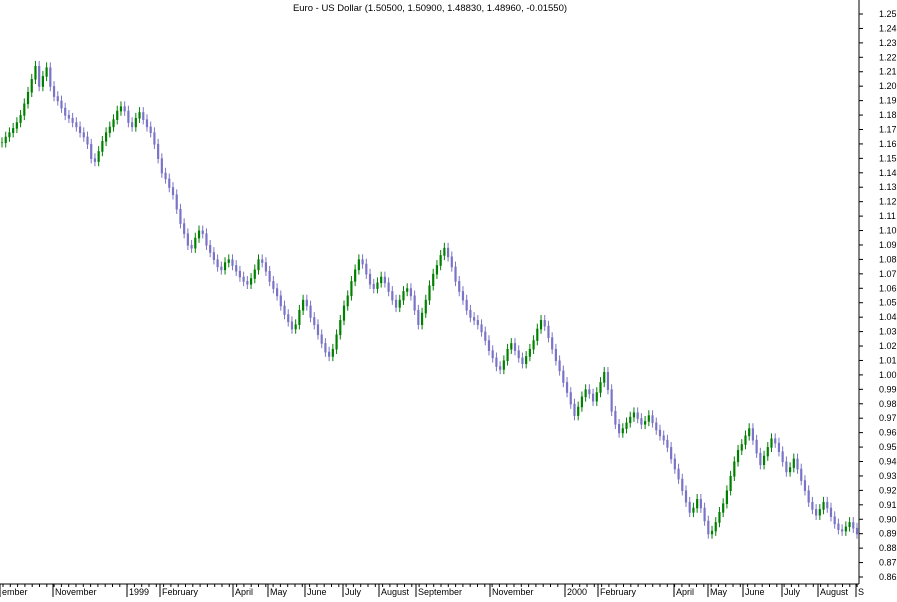 The height and width of the screenshot is (602, 897). I want to click on x-tick-label: September, so click(440, 592).